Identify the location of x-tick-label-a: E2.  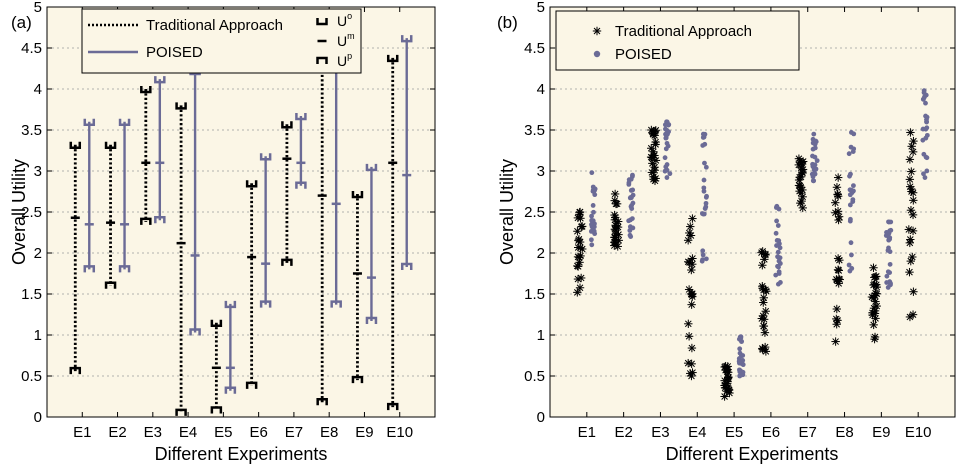
(117, 432).